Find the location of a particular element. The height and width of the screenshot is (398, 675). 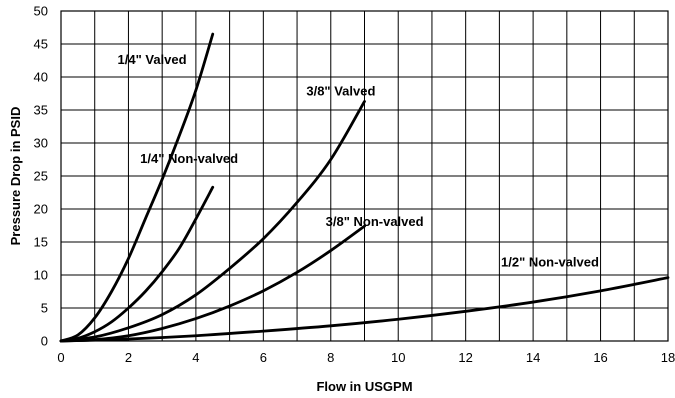

y-tick-label: 40 is located at coordinates (41, 77).